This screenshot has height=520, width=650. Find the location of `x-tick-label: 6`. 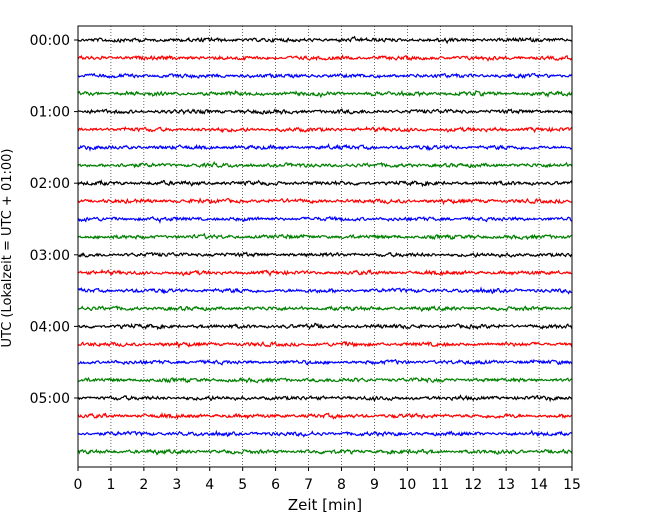

x-tick-label: 6 is located at coordinates (275, 485).